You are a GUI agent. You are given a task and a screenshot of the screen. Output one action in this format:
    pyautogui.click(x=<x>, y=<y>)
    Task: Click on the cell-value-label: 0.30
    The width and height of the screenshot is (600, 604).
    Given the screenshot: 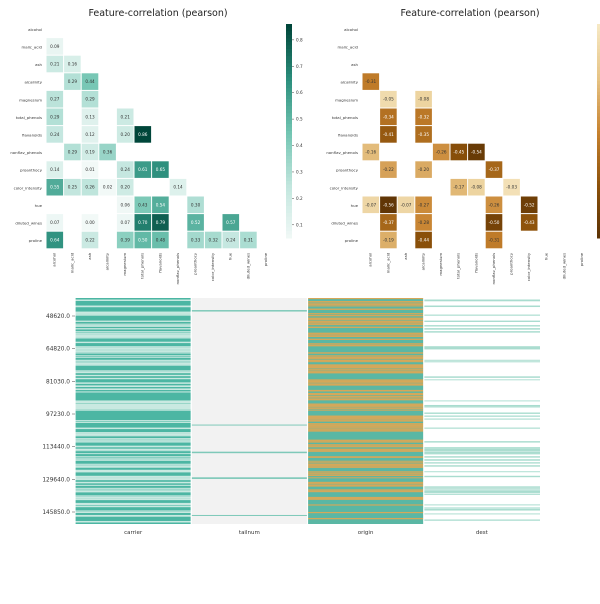 What is the action you would take?
    pyautogui.click(x=196, y=204)
    